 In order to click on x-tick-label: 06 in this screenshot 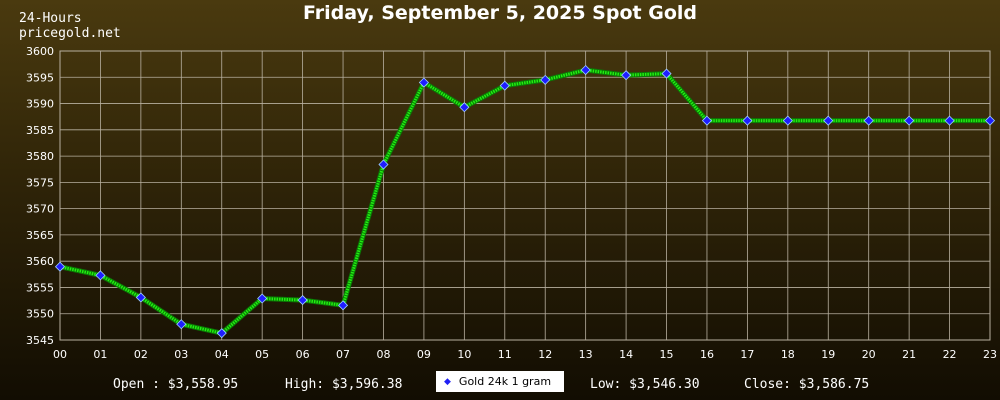, I will do `click(303, 354)`.